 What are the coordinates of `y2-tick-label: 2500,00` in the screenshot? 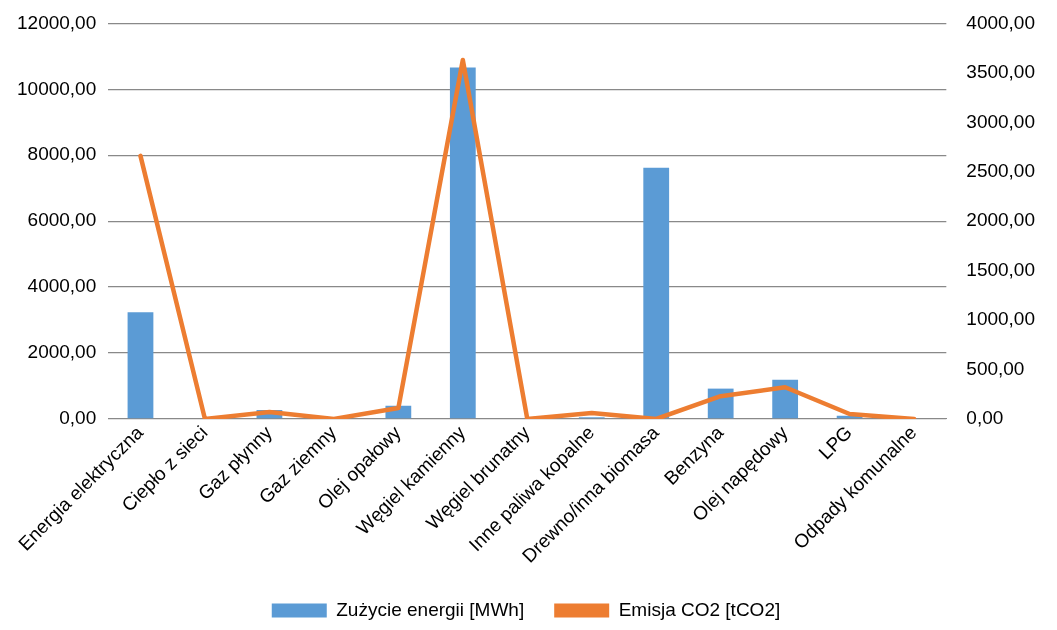 It's located at (1001, 170).